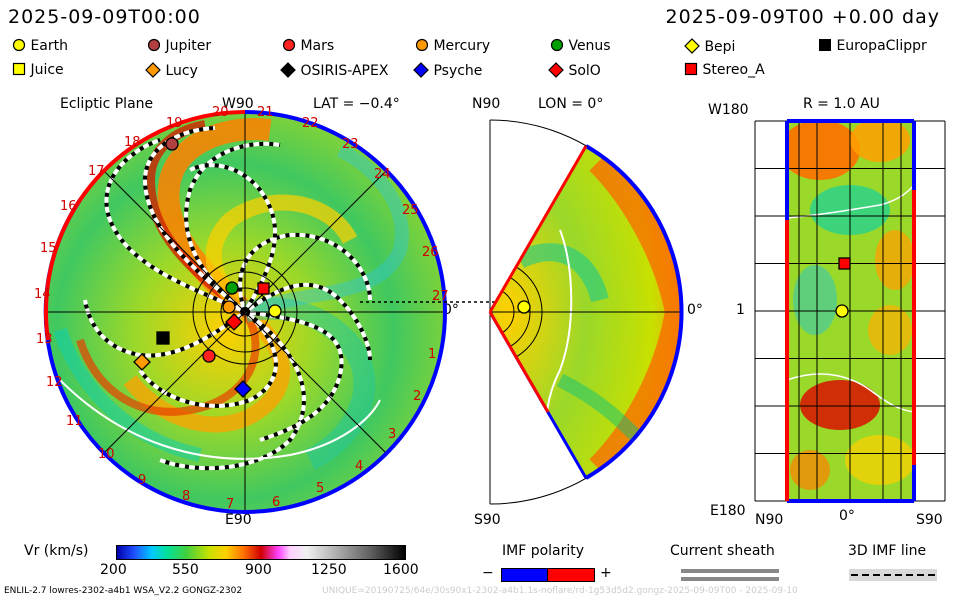 This screenshot has height=600, width=960. I want to click on mars-marker, so click(209, 356).